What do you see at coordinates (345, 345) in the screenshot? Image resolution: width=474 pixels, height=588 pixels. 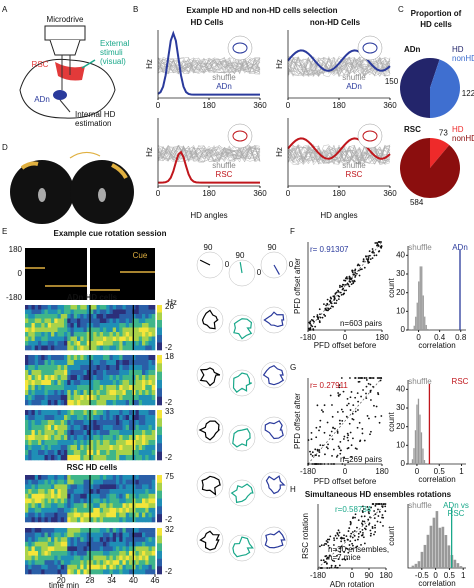 I see `x-label: PFD offset before` at bounding box center [345, 345].